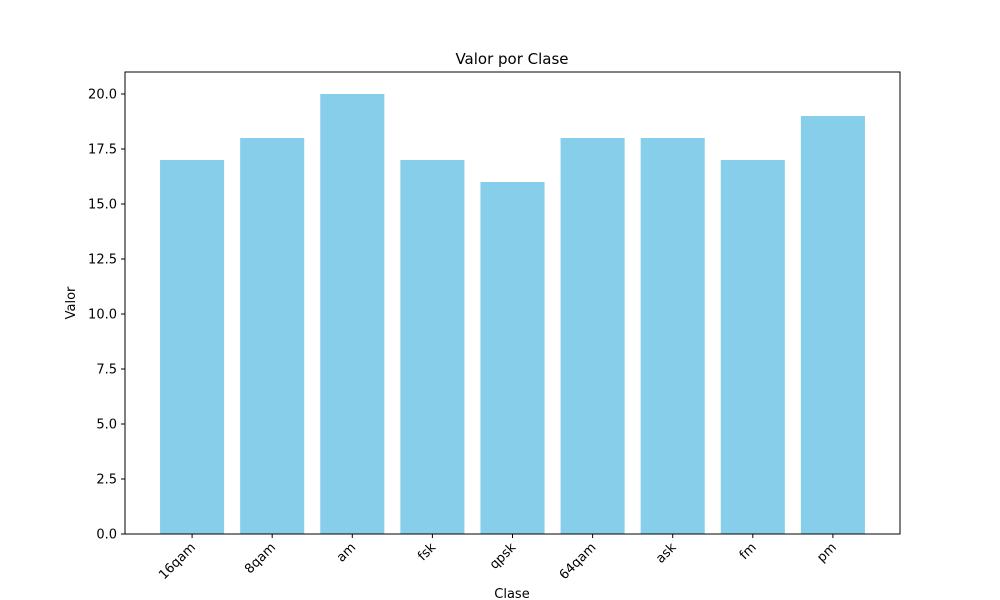 The height and width of the screenshot is (600, 1000). What do you see at coordinates (666, 553) in the screenshot?
I see `x-tick-label: ask` at bounding box center [666, 553].